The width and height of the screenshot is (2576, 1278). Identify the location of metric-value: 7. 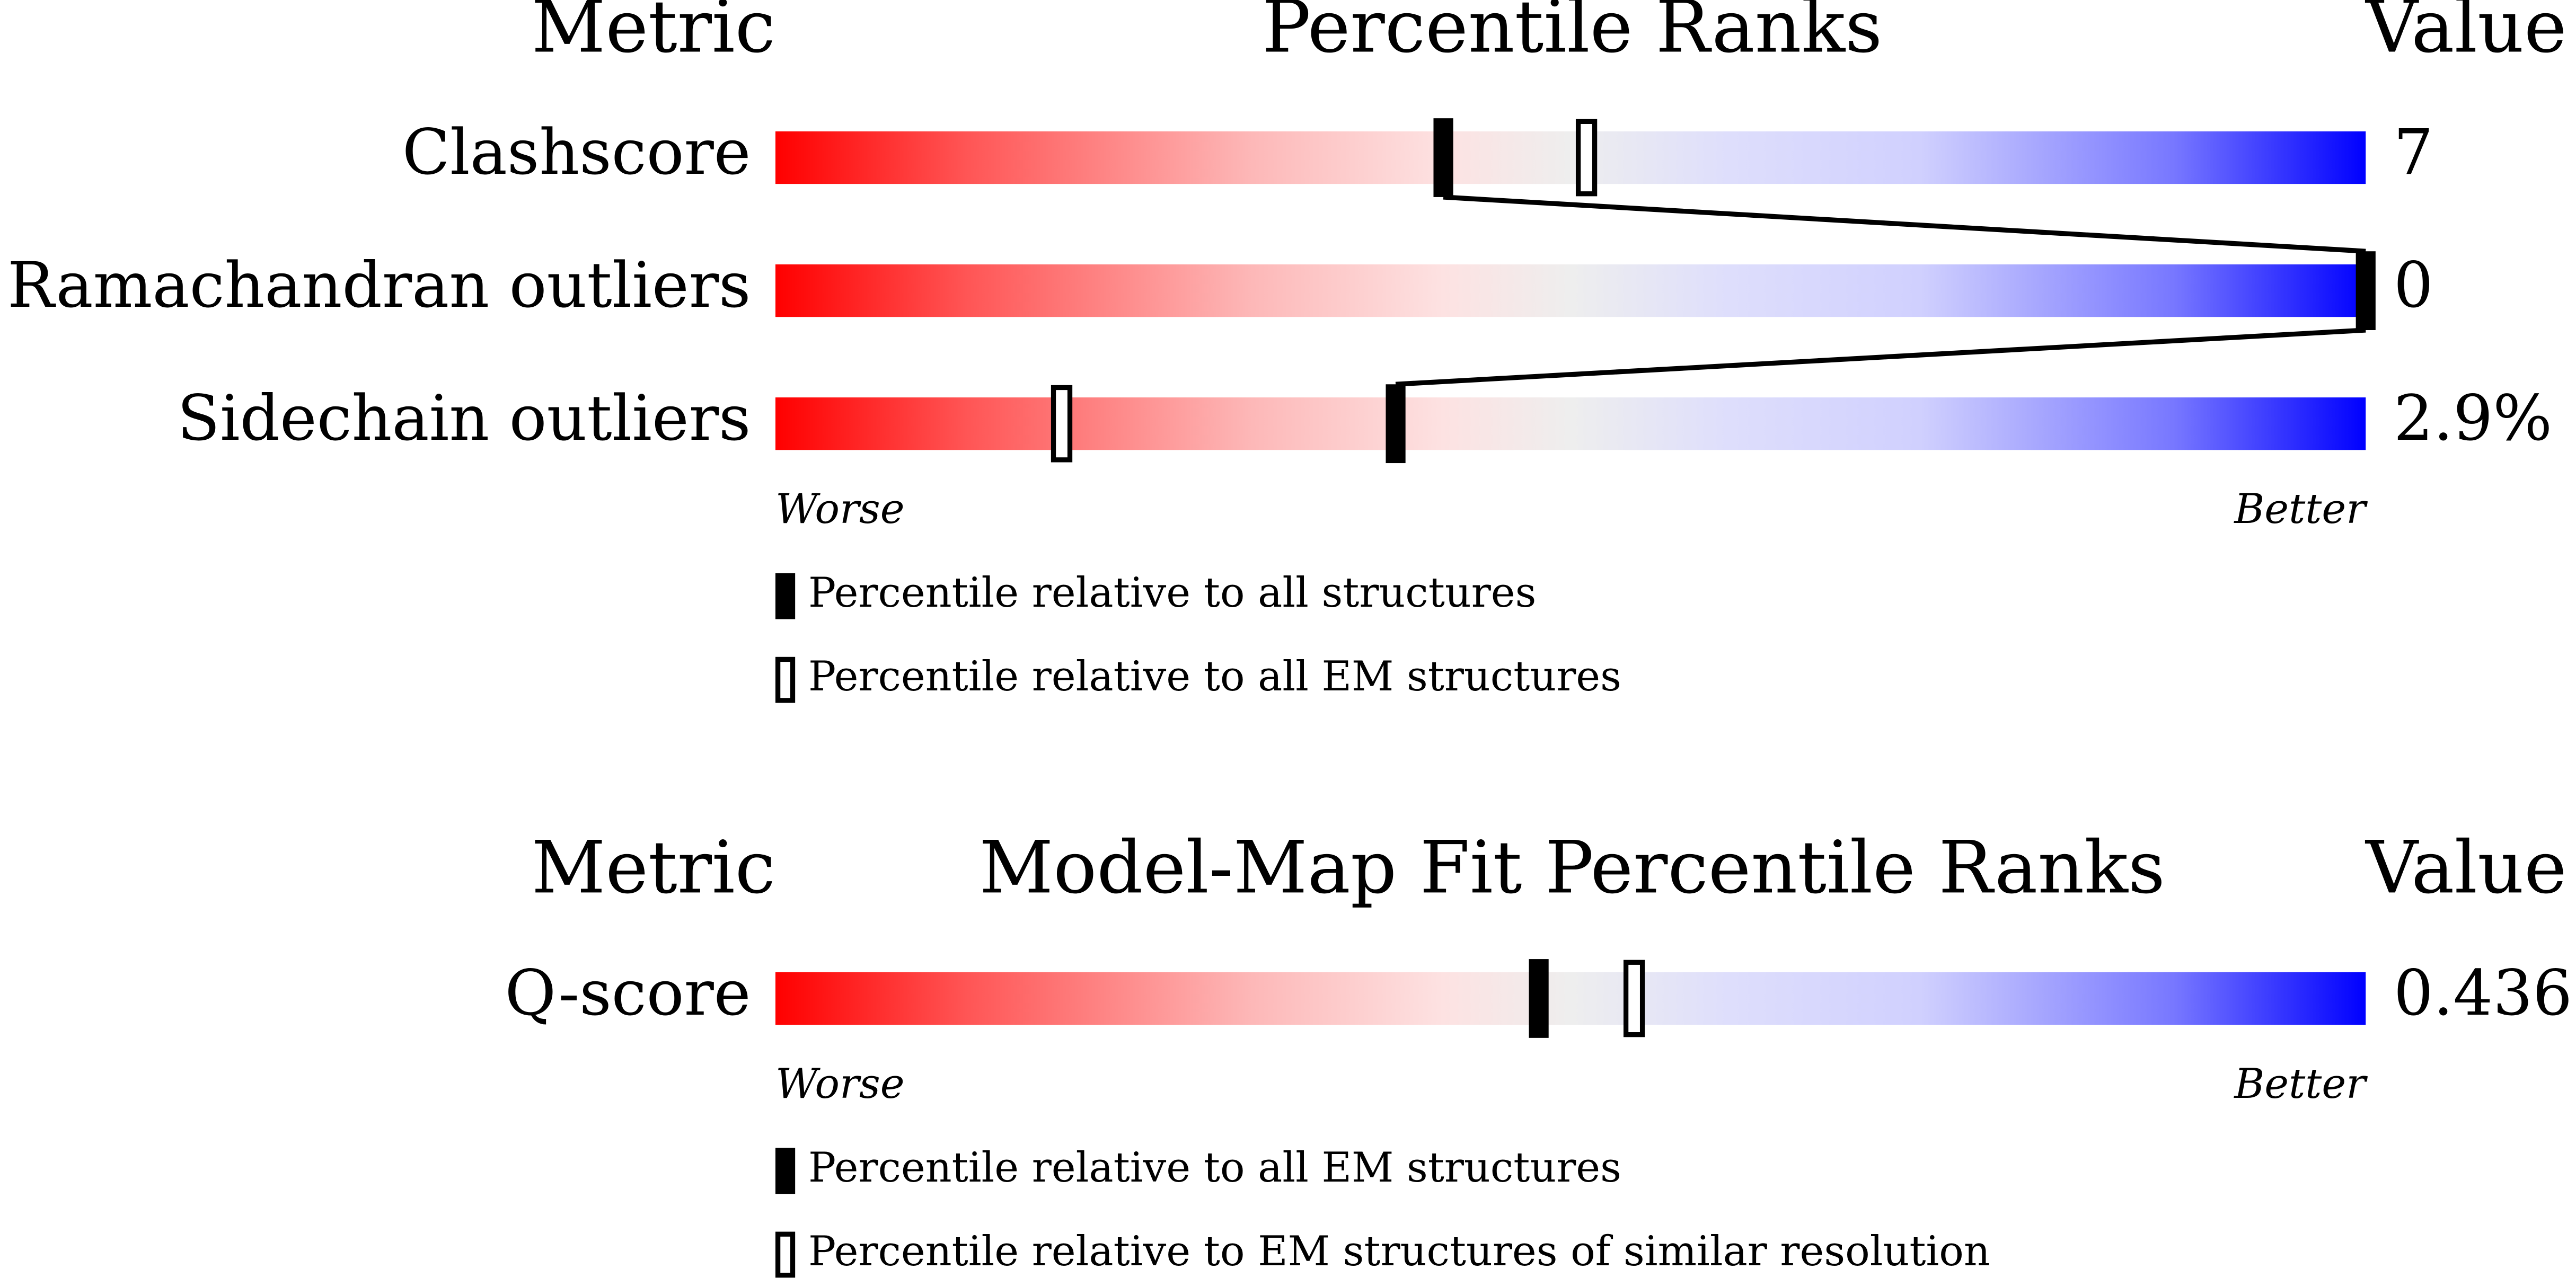
(2413, 152).